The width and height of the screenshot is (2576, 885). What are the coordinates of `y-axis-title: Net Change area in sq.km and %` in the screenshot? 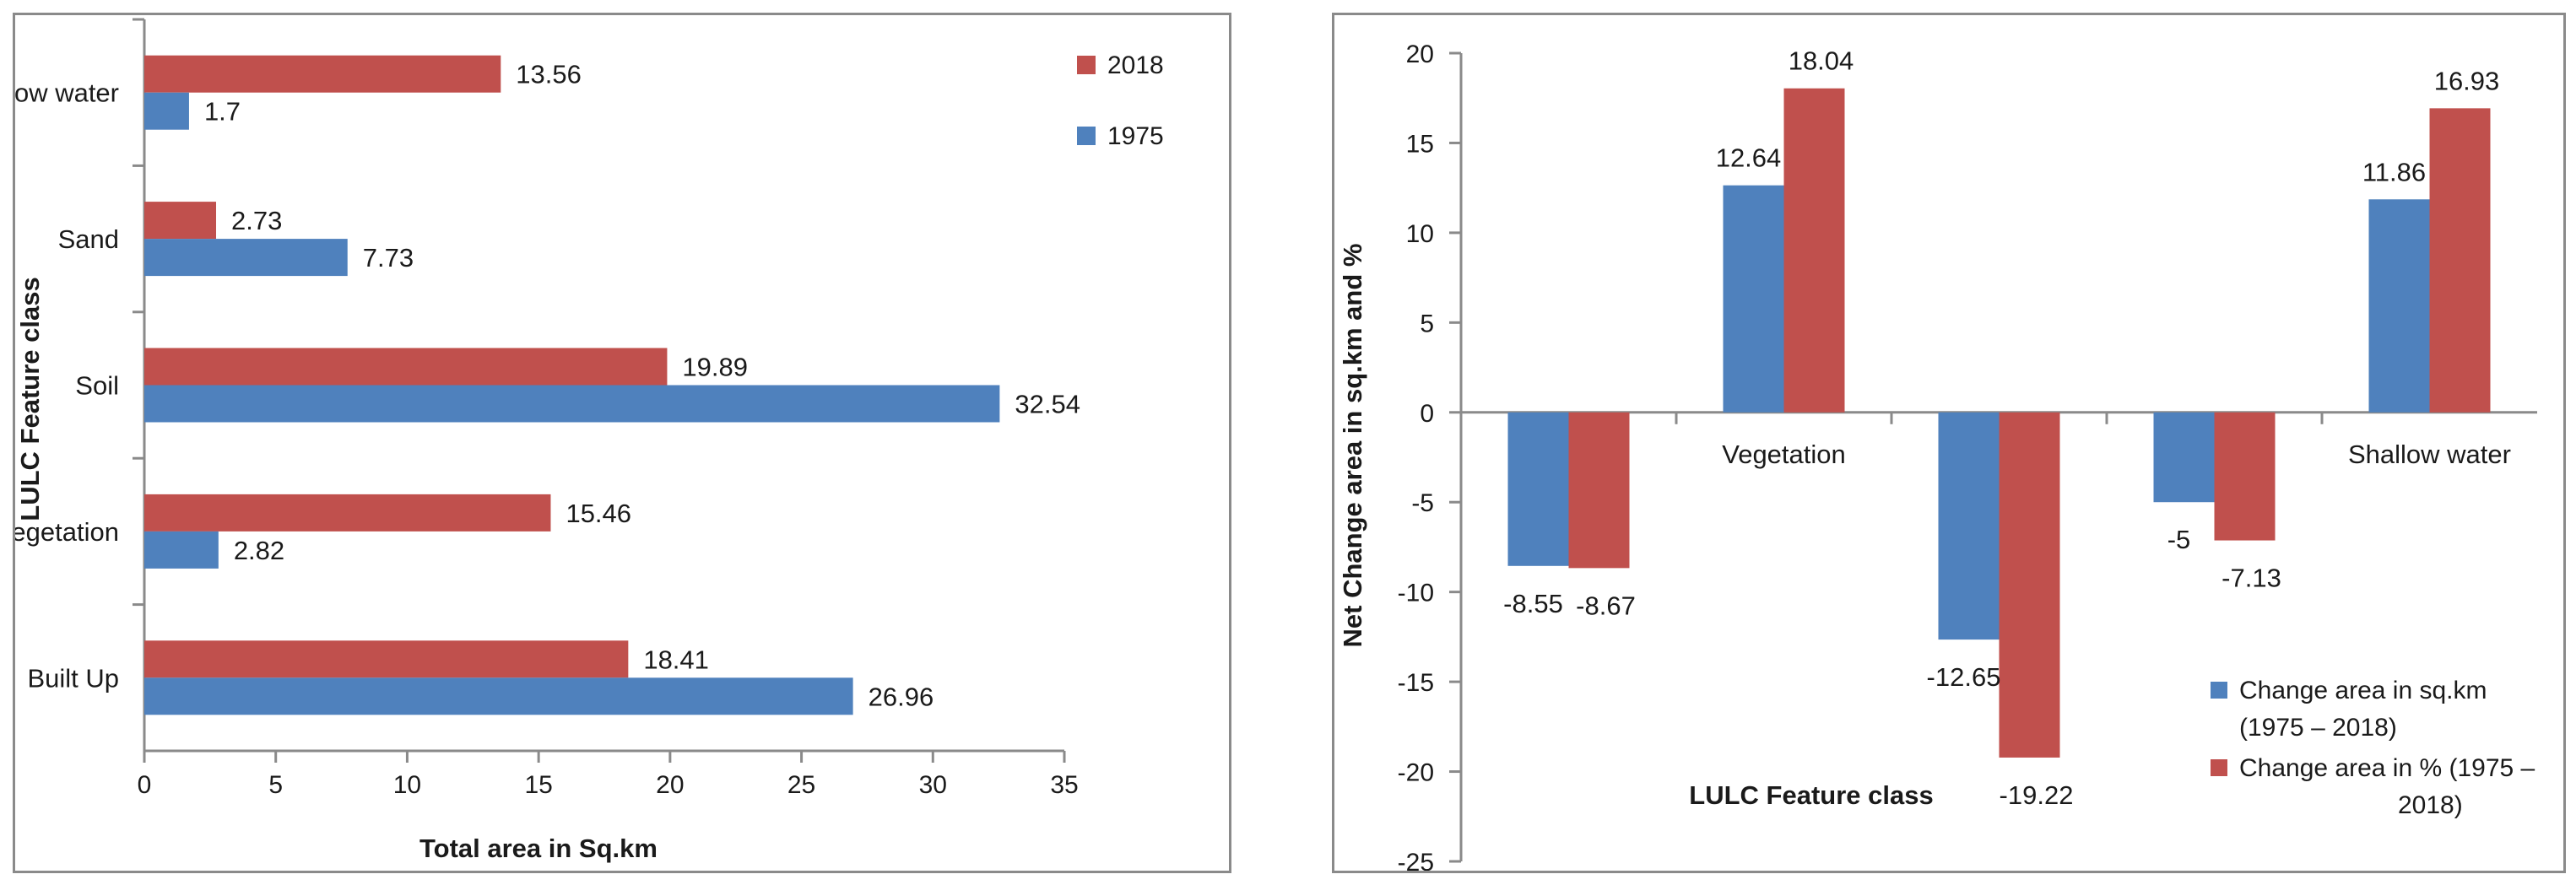 It's located at (1352, 446).